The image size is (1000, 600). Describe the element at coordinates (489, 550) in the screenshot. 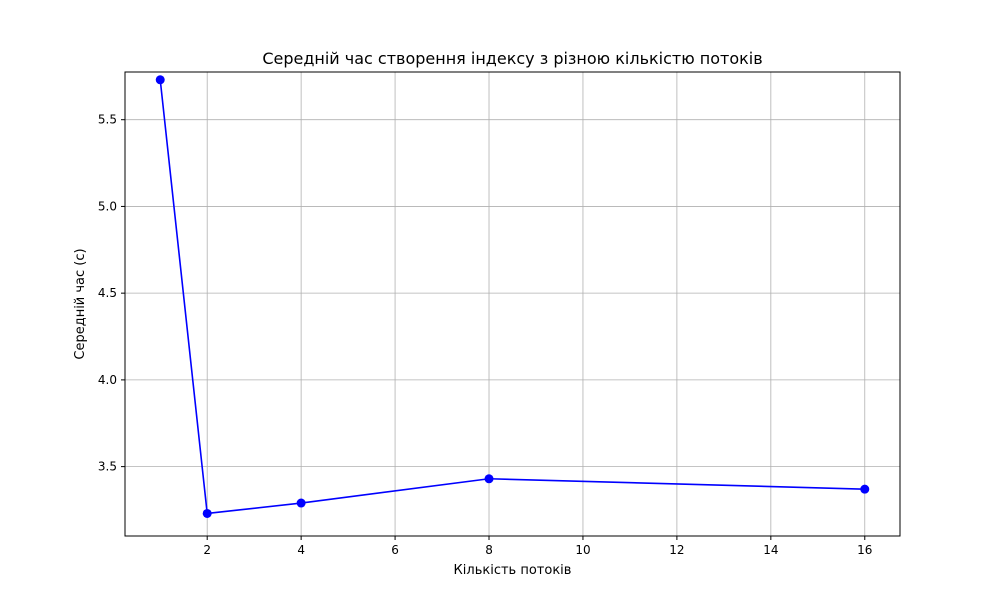

I see `x-tick-label: 8` at that location.